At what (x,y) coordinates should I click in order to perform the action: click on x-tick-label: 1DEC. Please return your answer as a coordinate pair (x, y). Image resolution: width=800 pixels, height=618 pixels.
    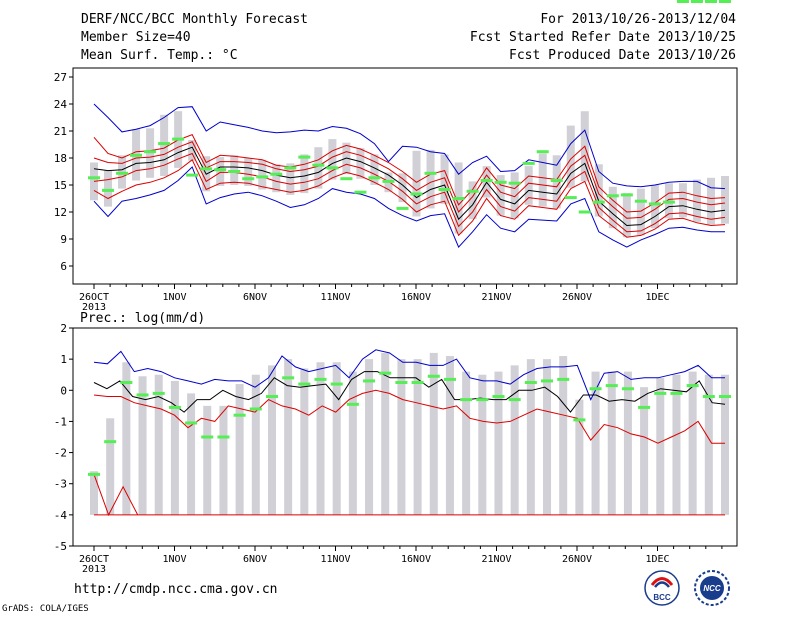
    Looking at the image, I should click on (657, 559).